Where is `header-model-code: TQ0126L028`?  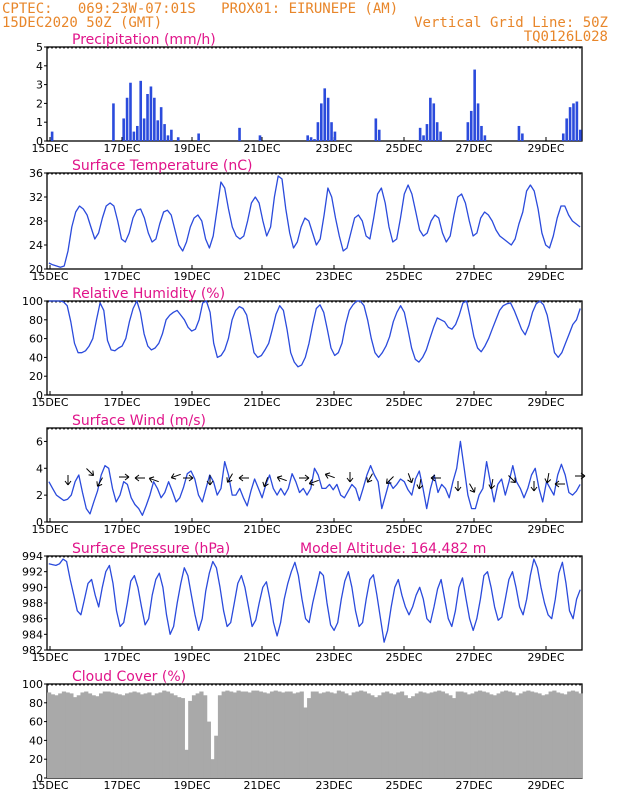 header-model-code: TQ0126L028 is located at coordinates (565, 37).